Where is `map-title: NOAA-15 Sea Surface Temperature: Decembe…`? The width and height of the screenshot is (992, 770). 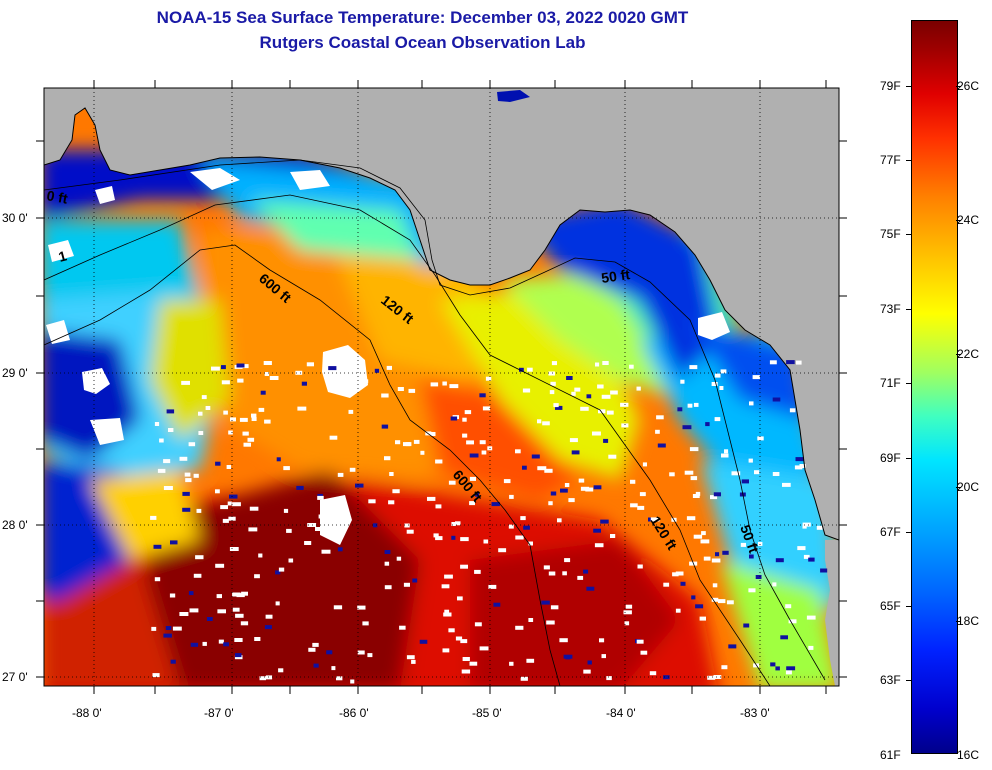
map-title: NOAA-15 Sea Surface Temperature: Decembe… is located at coordinates (422, 17).